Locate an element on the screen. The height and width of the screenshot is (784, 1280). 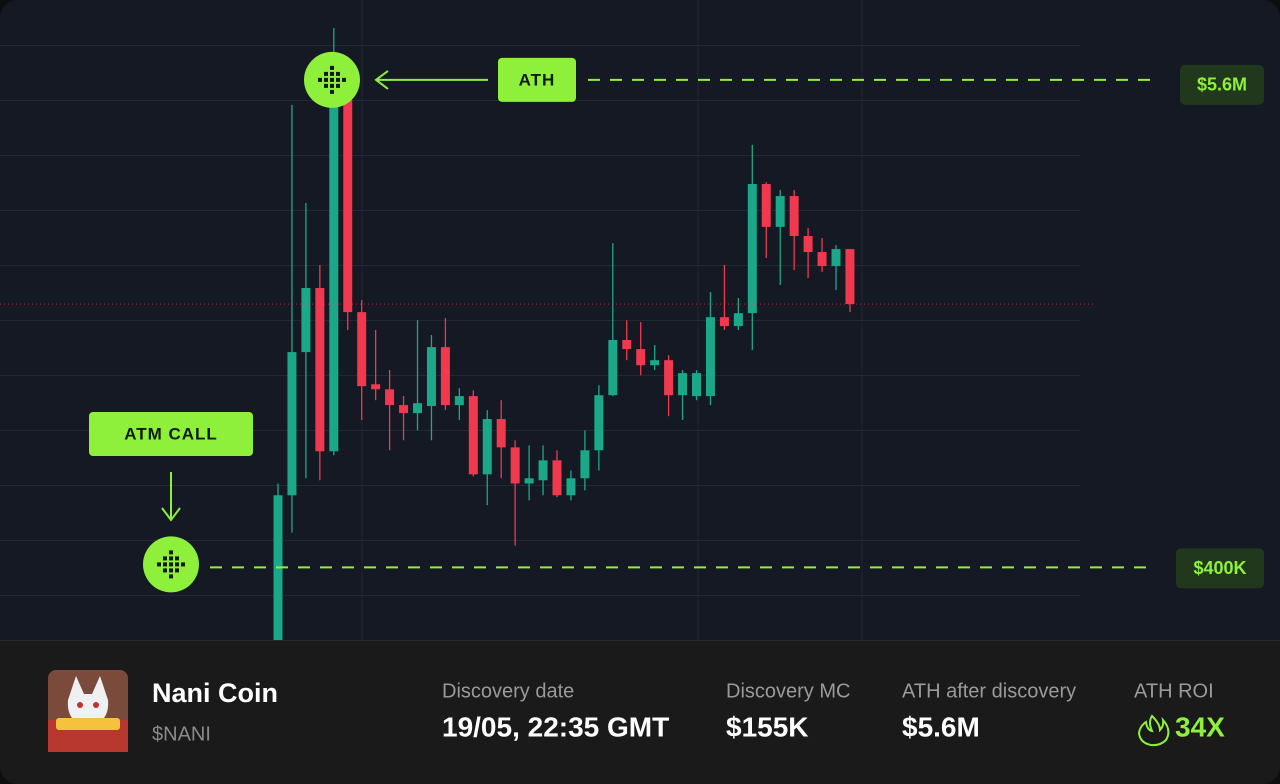
stat-value: $5.6M is located at coordinates (941, 726).